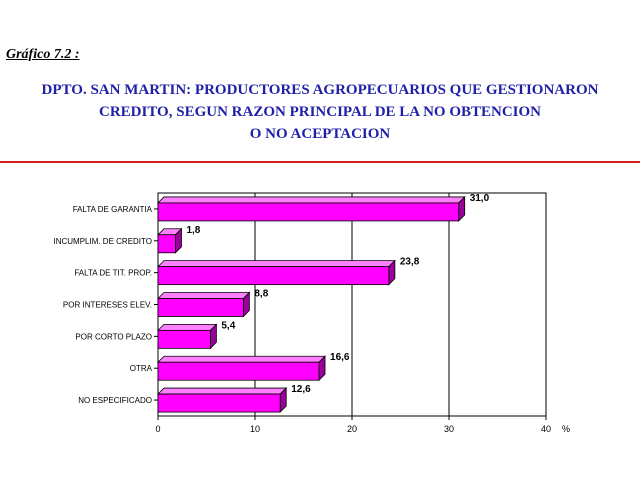  I want to click on value-label-por-corto-plazo: 5,4, so click(228, 325).